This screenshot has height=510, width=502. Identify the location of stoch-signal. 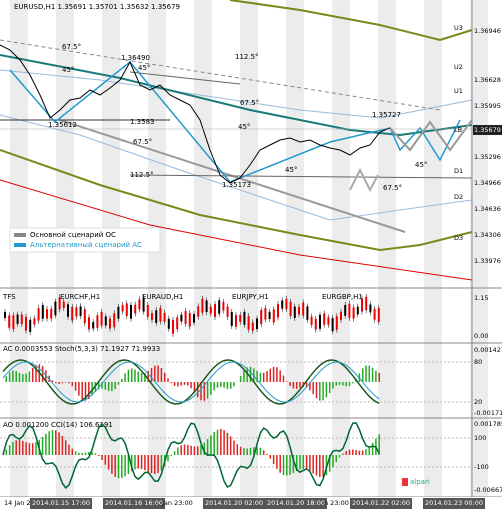
(191, 382).